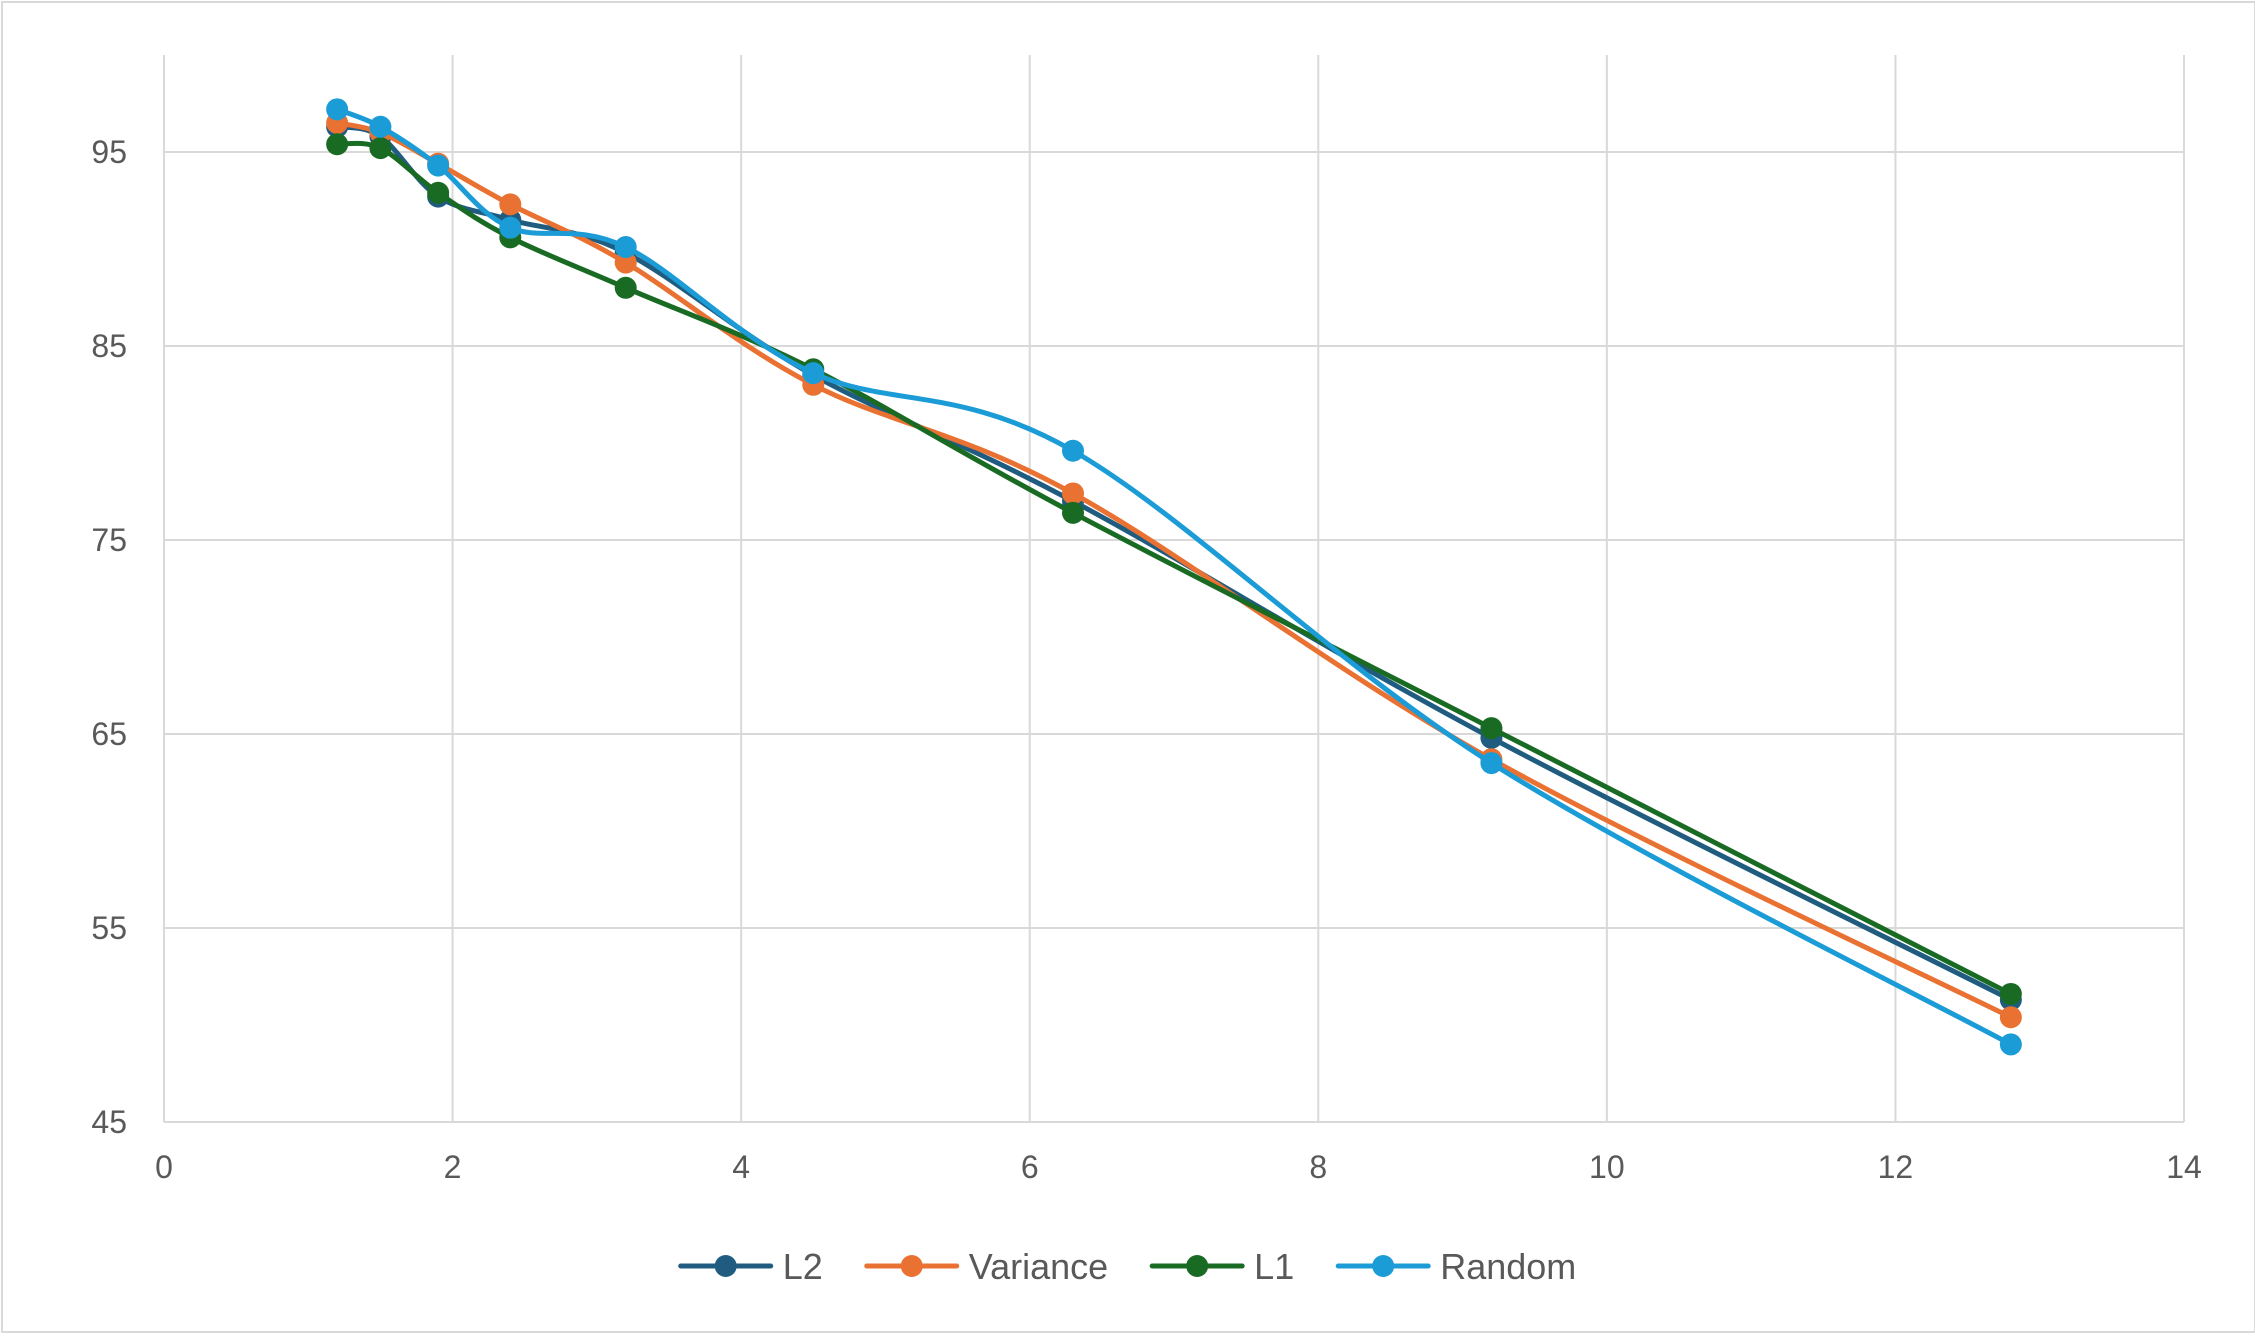 Image resolution: width=2255 pixels, height=1336 pixels. I want to click on x-tick-label: 8, so click(1318, 1167).